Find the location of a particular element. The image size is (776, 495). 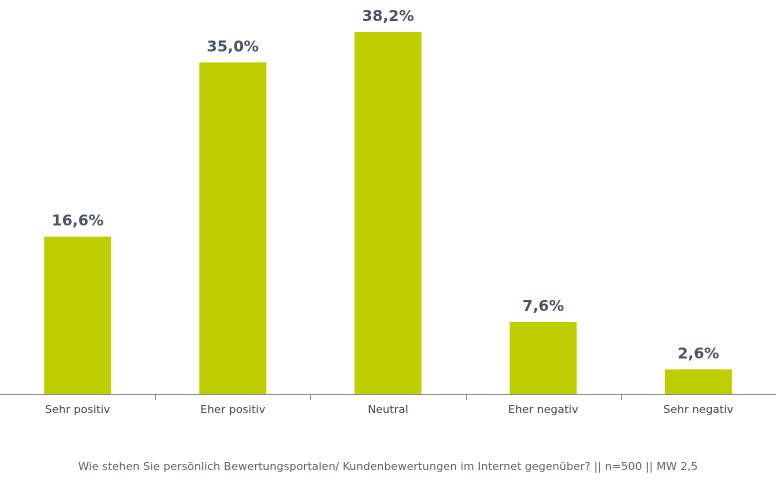

value-label: 7,6% is located at coordinates (543, 306).